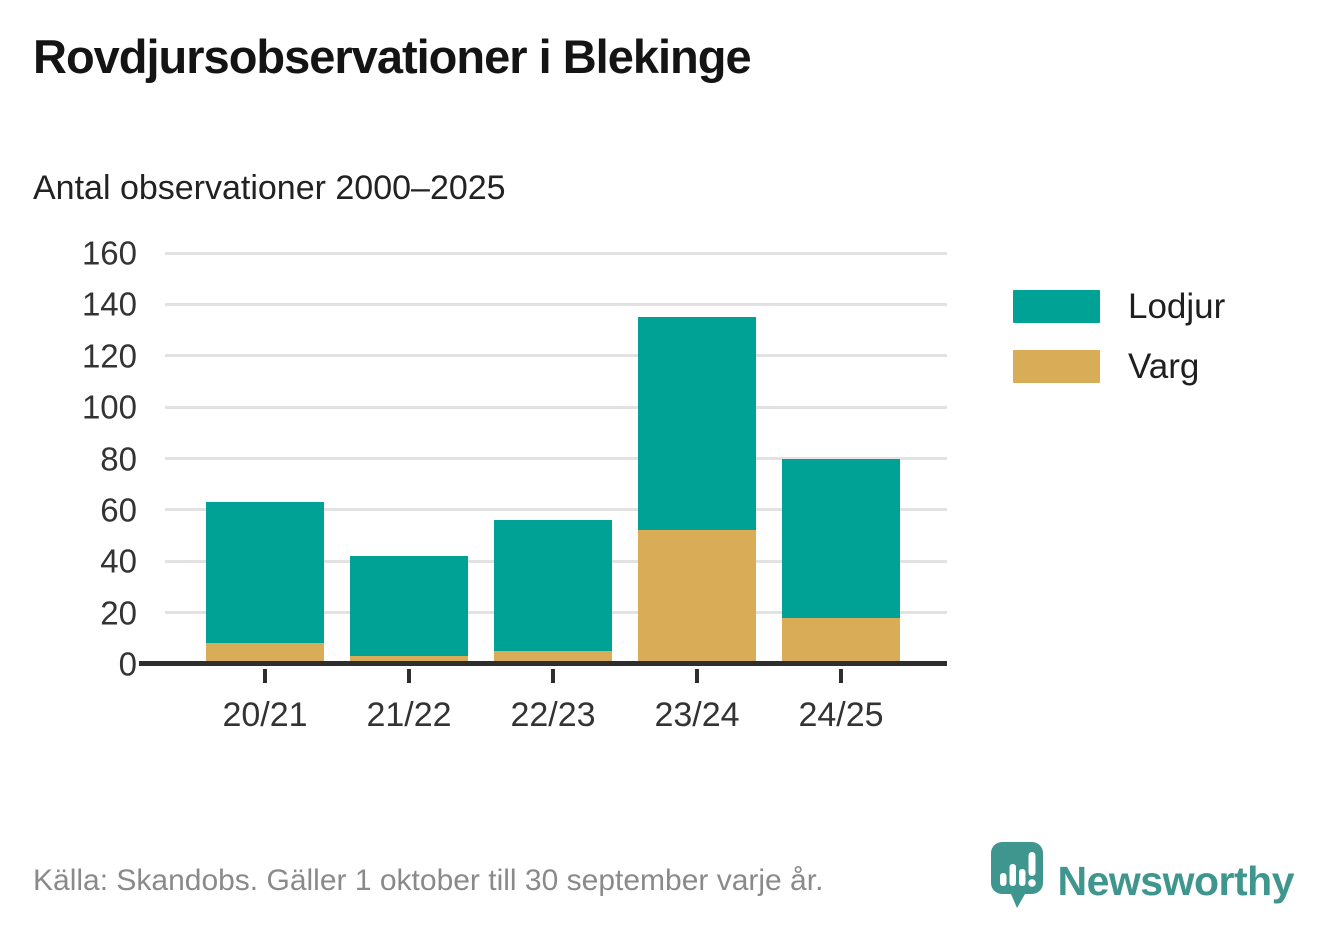  Describe the element at coordinates (1176, 880) in the screenshot. I see `brand-name: Newsworthy` at that location.